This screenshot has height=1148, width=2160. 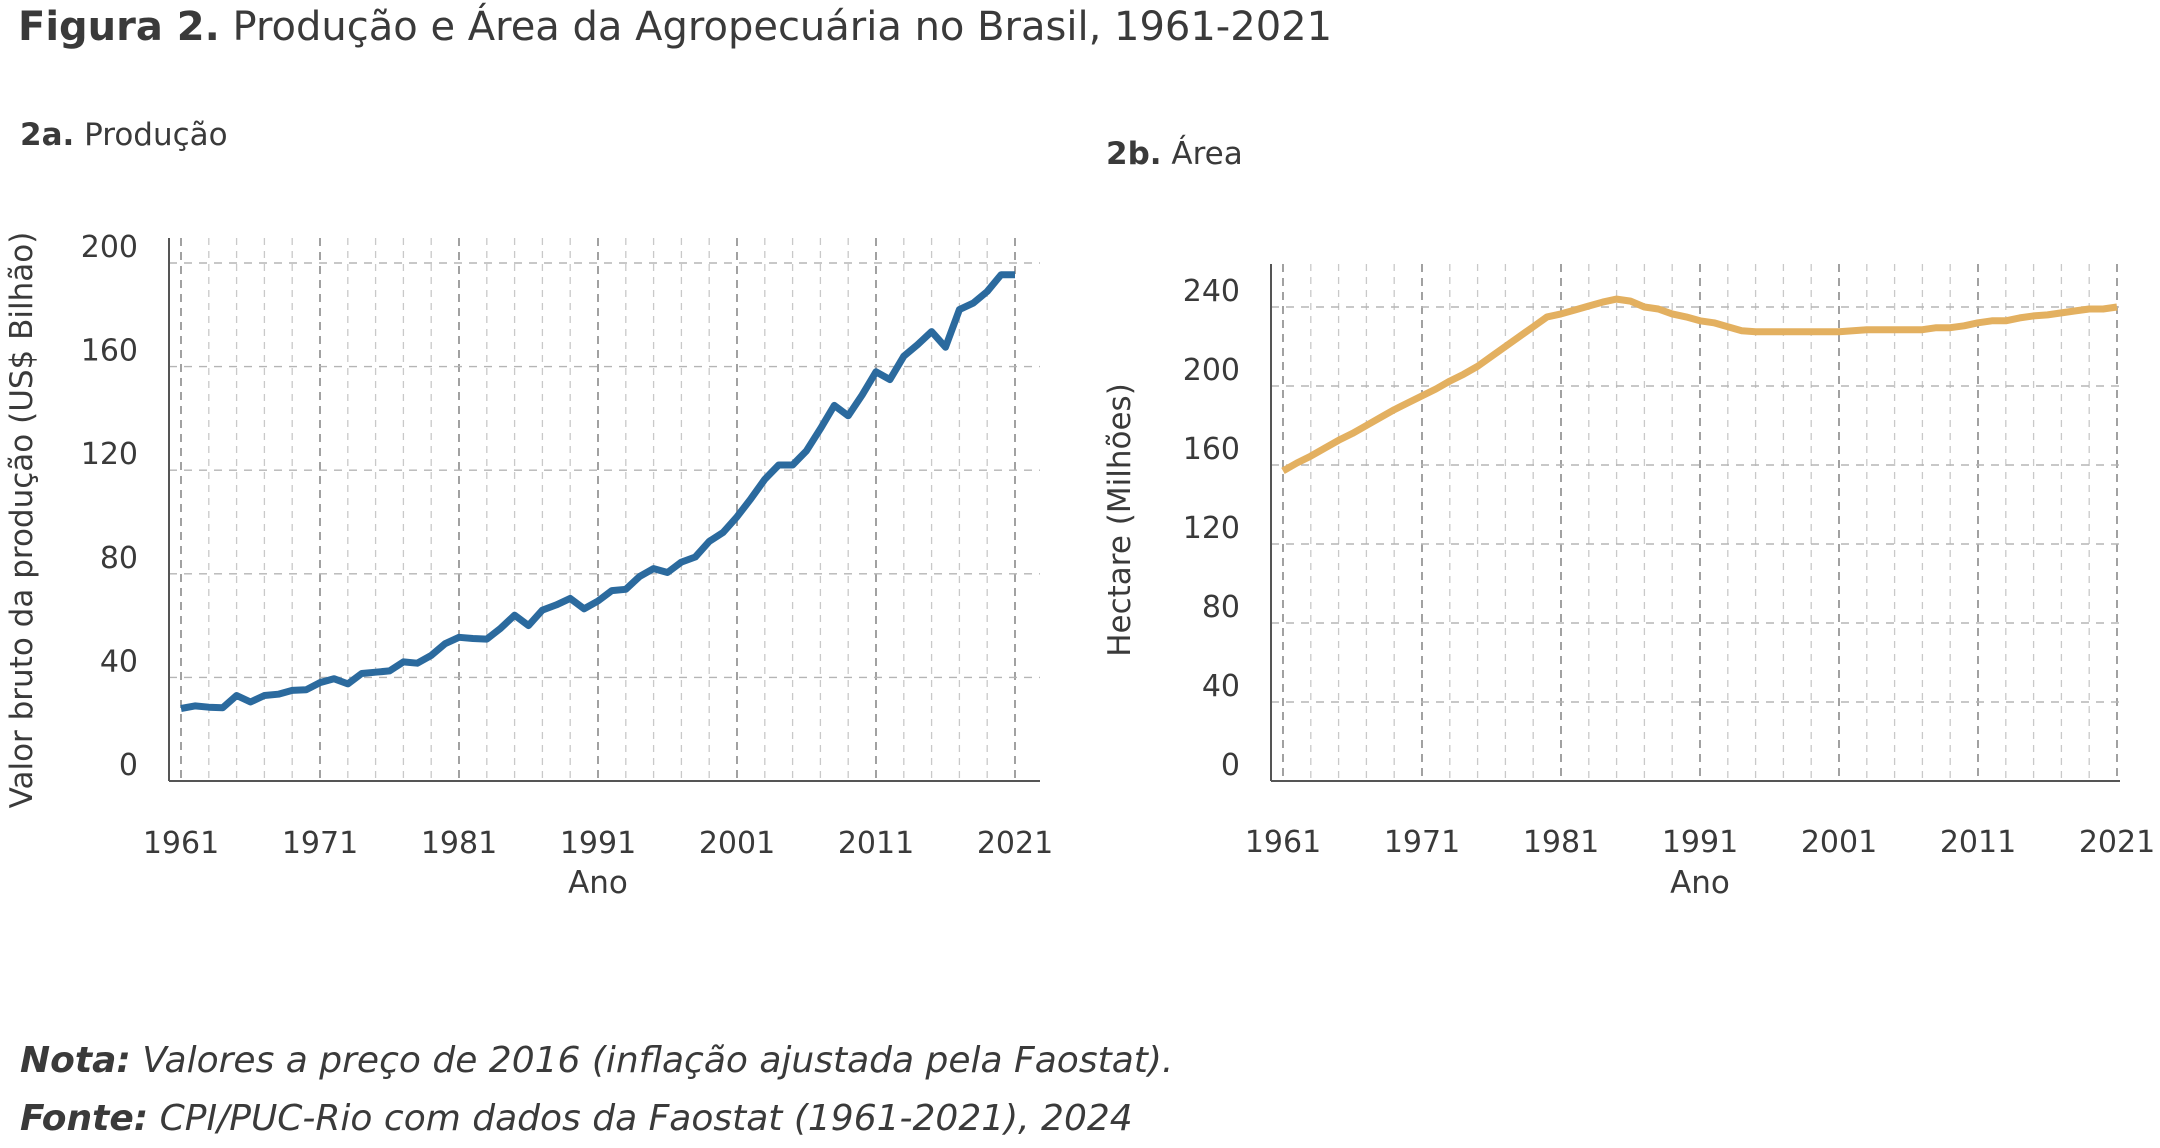 What do you see at coordinates (1015, 843) in the screenshot?
I see `chart-2a-x-tick-label: 2021` at bounding box center [1015, 843].